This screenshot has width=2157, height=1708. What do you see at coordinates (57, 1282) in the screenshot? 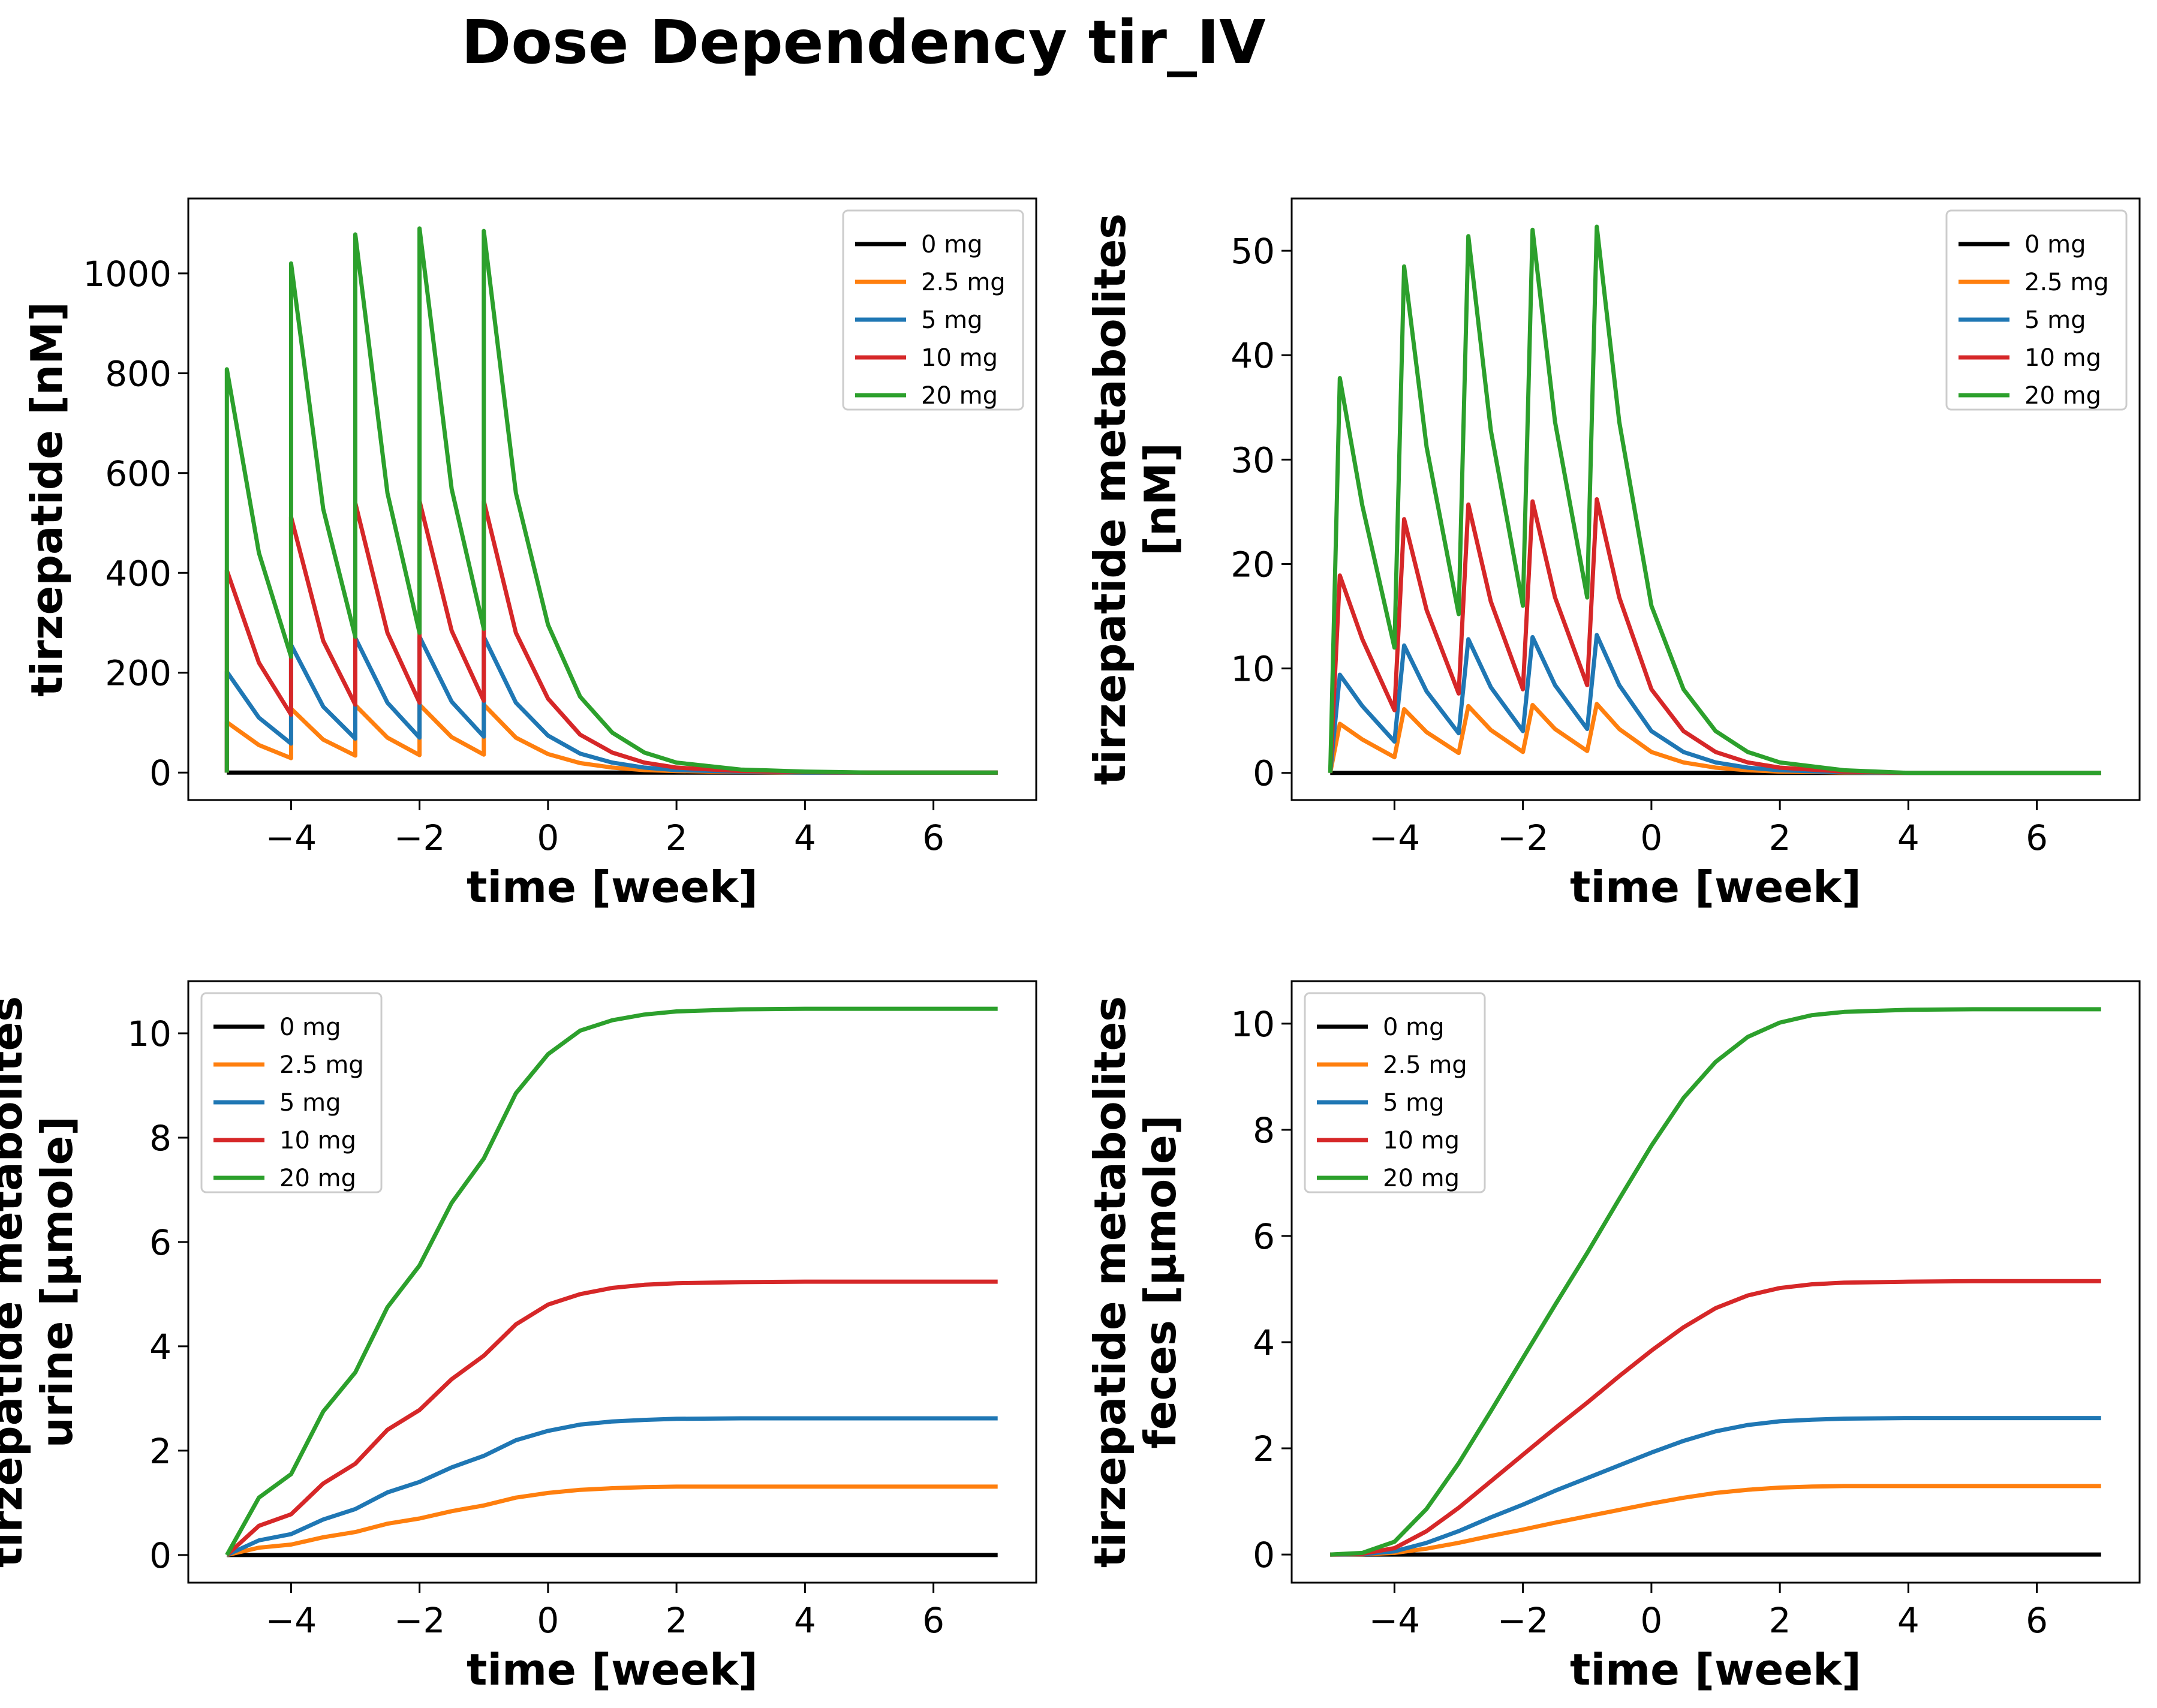
I see `y-axis-label: urine [µmole]` at bounding box center [57, 1282].